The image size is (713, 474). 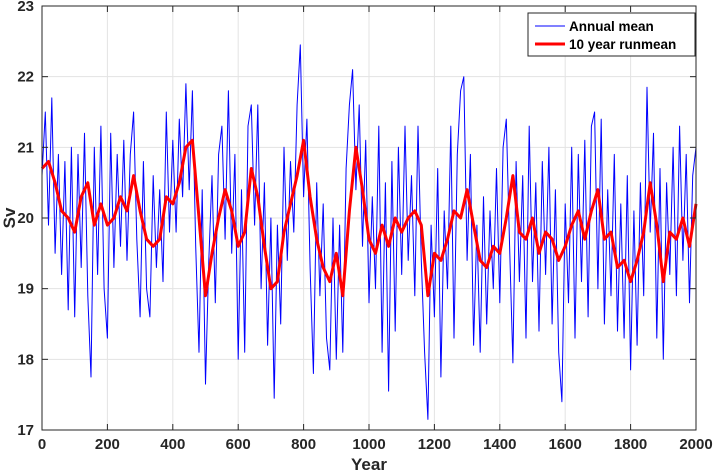 I want to click on legend-label-runmean: 10 year runmean, so click(x=622, y=44).